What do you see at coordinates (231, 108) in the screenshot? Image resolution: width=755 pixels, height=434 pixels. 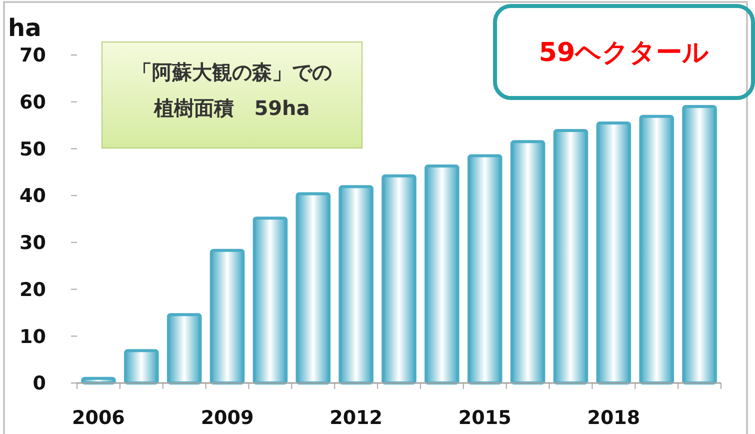 I see `annotation: 植樹面積 59ha` at bounding box center [231, 108].